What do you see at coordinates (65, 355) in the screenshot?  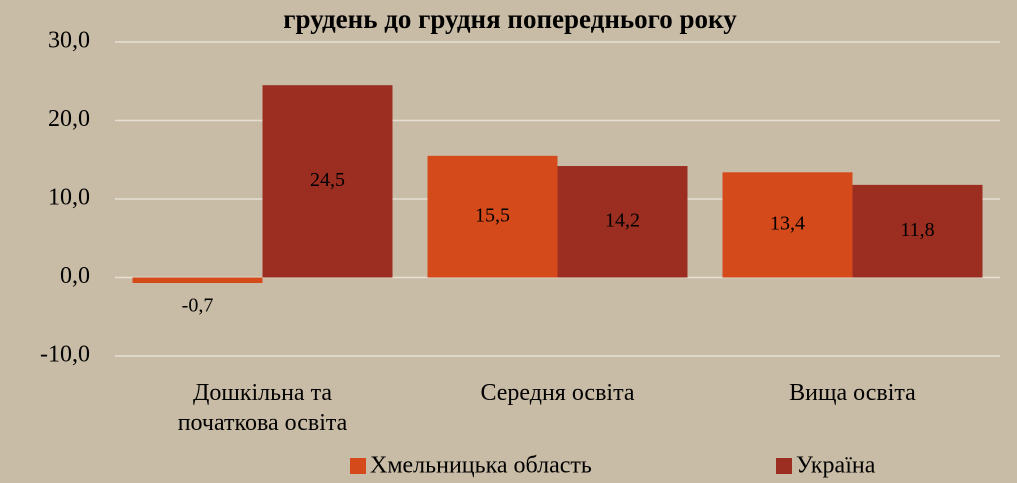 I see `y-tick-label: -10,0` at bounding box center [65, 355].